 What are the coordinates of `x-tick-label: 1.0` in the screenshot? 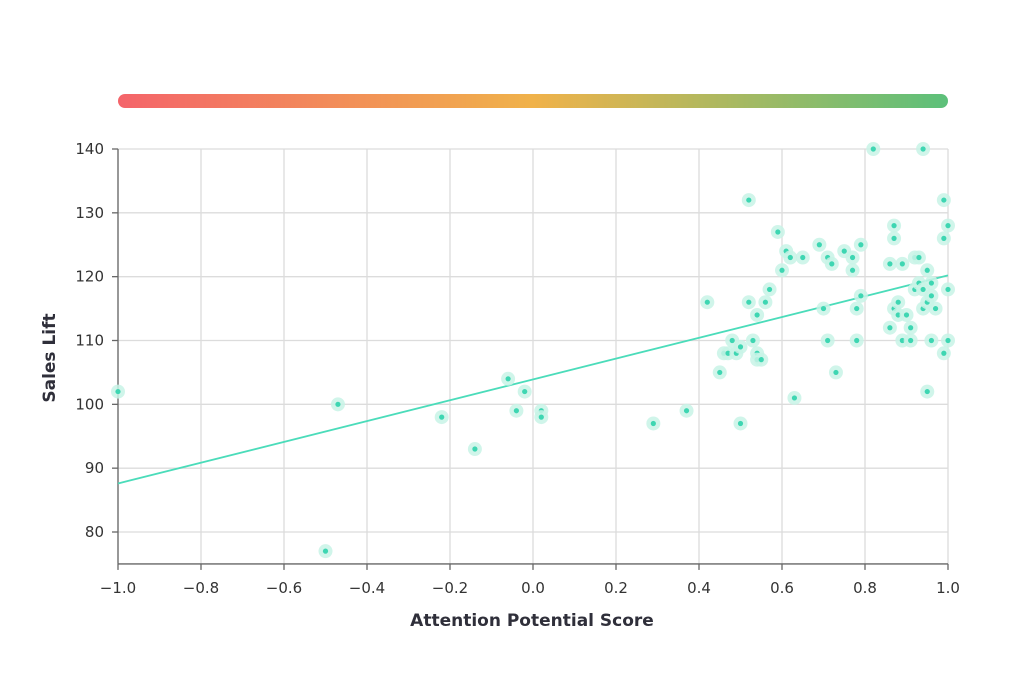 It's located at (948, 588).